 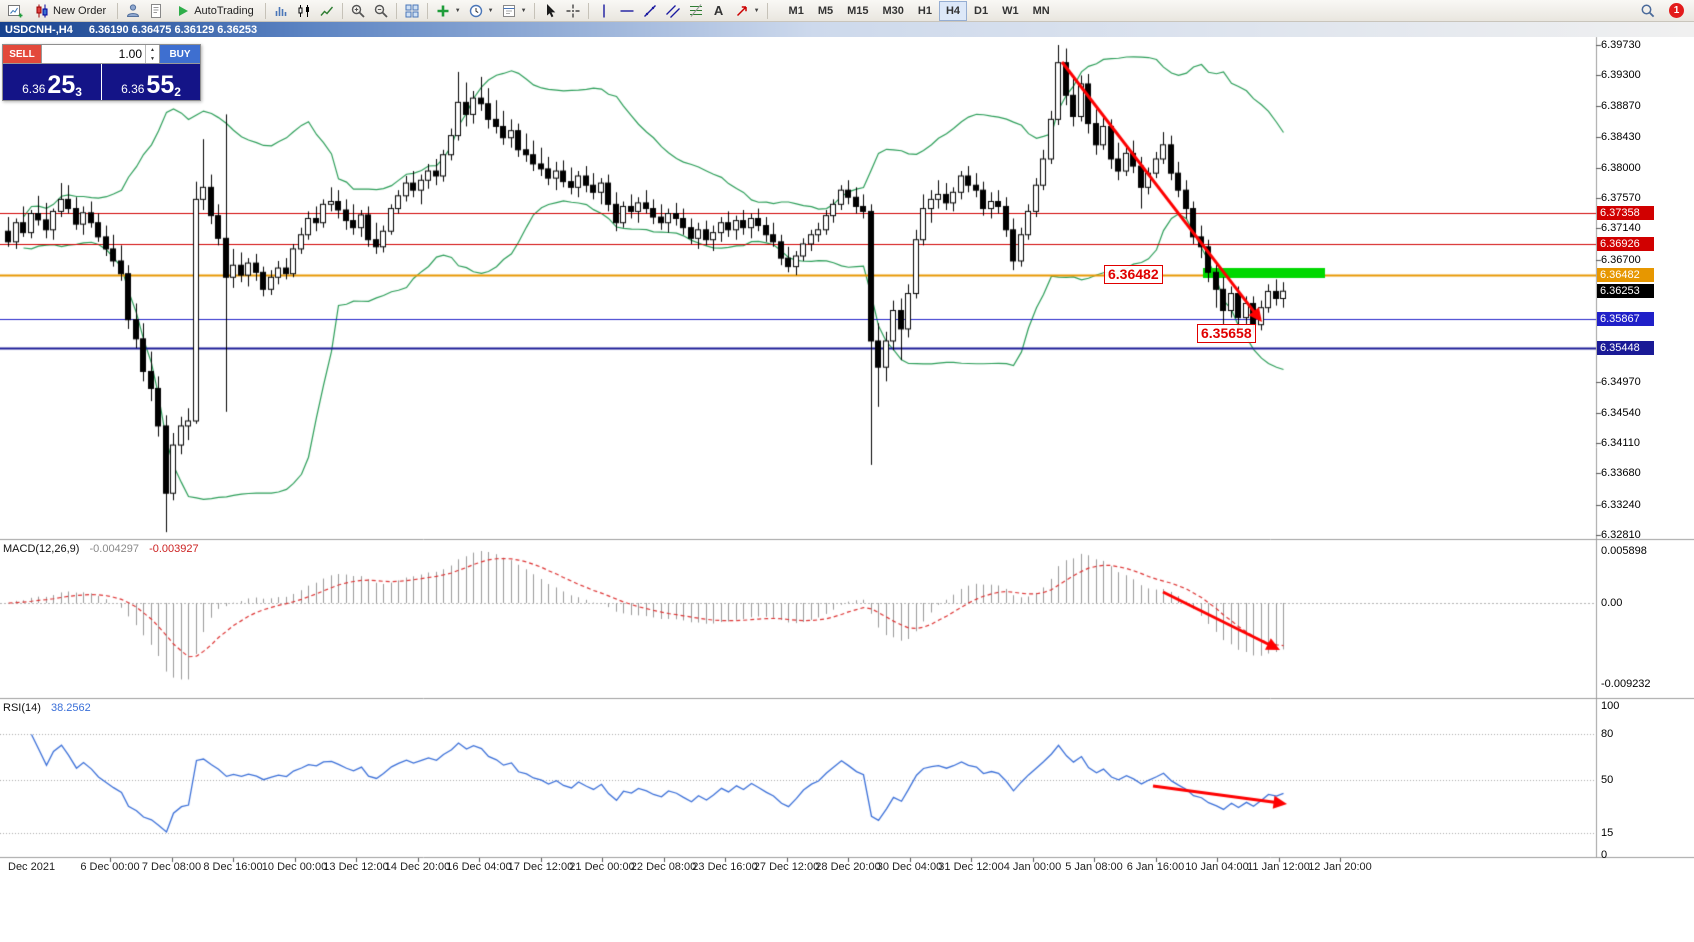 I want to click on channel-button, so click(x=673, y=11).